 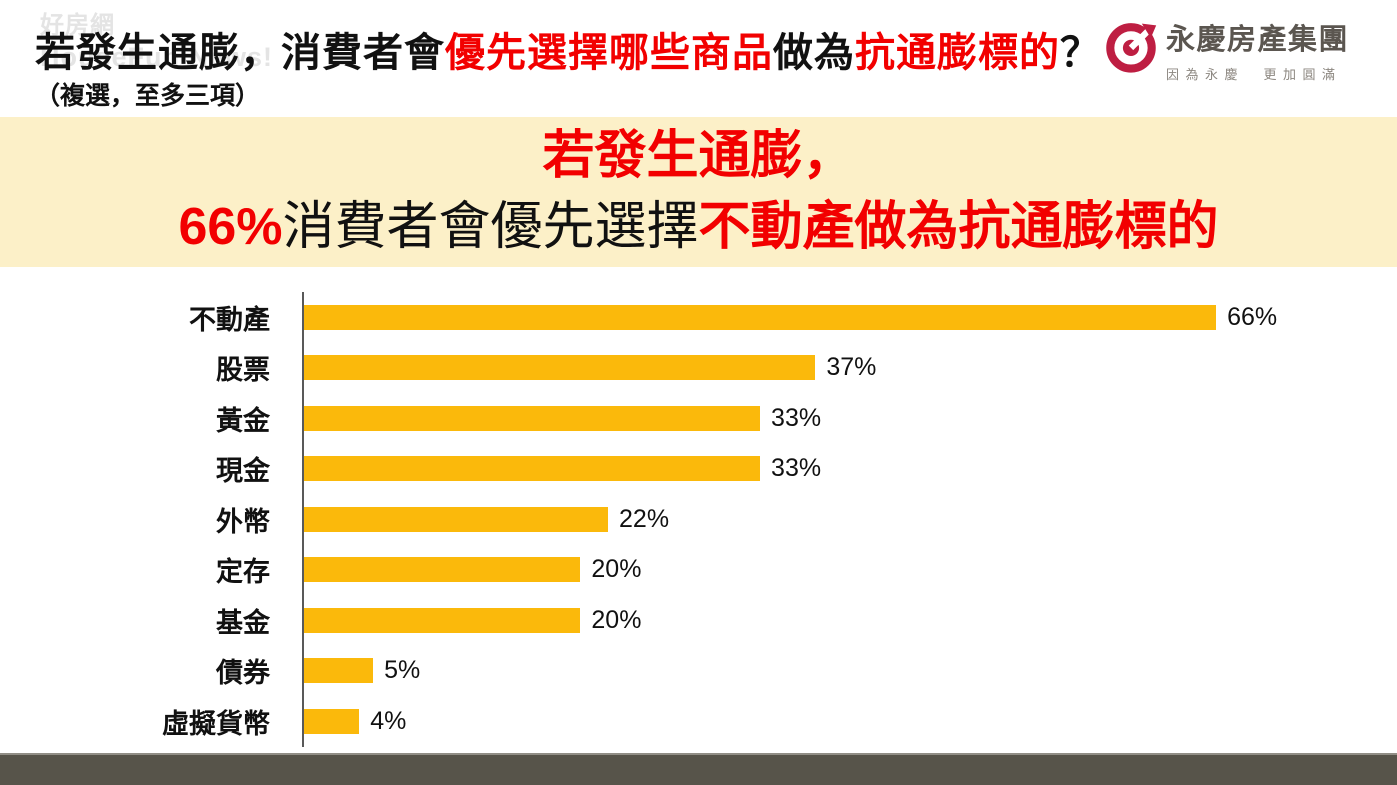 What do you see at coordinates (402, 670) in the screenshot?
I see `value-label: 5%` at bounding box center [402, 670].